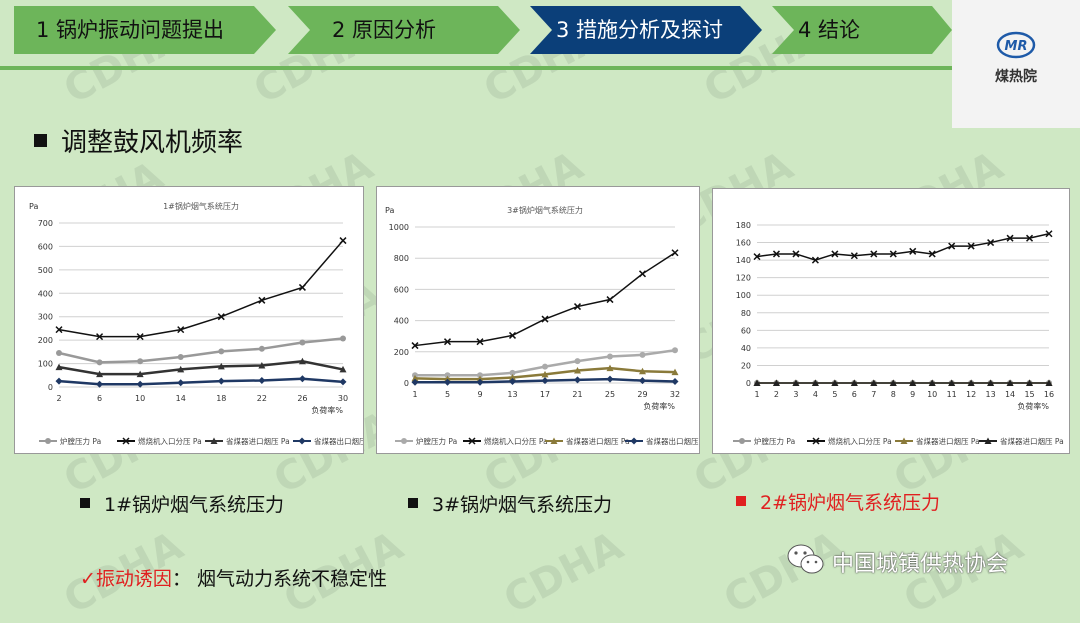  Describe the element at coordinates (401, 258) in the screenshot. I see `y-tick-label: 800` at that location.